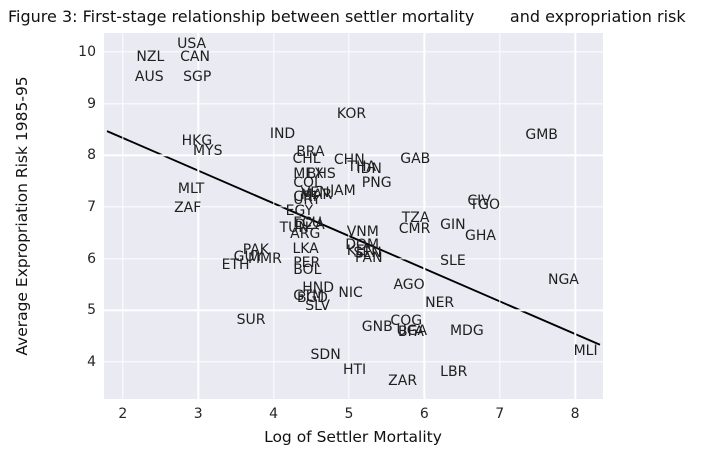  Describe the element at coordinates (403, 380) in the screenshot. I see `country-label-ZAR: ZAR` at that location.